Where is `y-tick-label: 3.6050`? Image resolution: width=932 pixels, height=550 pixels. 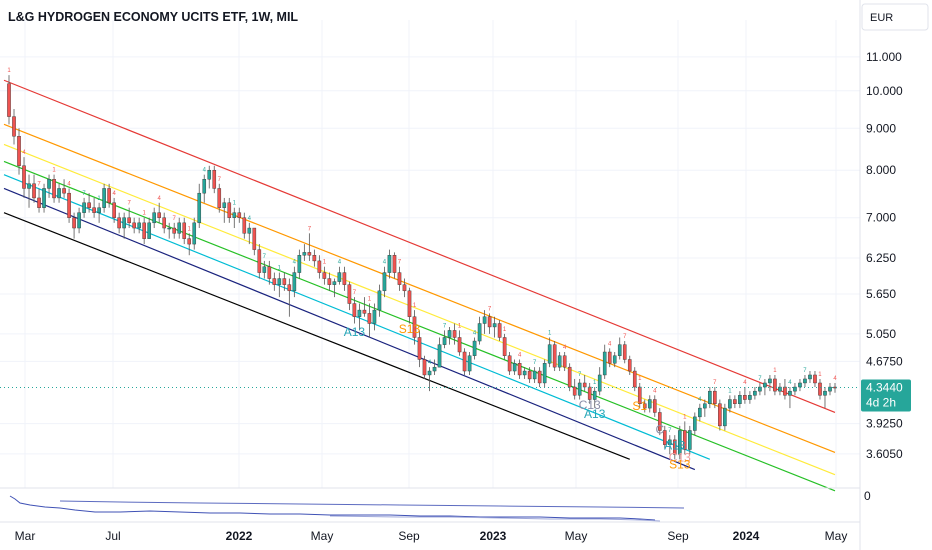
y-tick-label: 3.6050 is located at coordinates (884, 454).